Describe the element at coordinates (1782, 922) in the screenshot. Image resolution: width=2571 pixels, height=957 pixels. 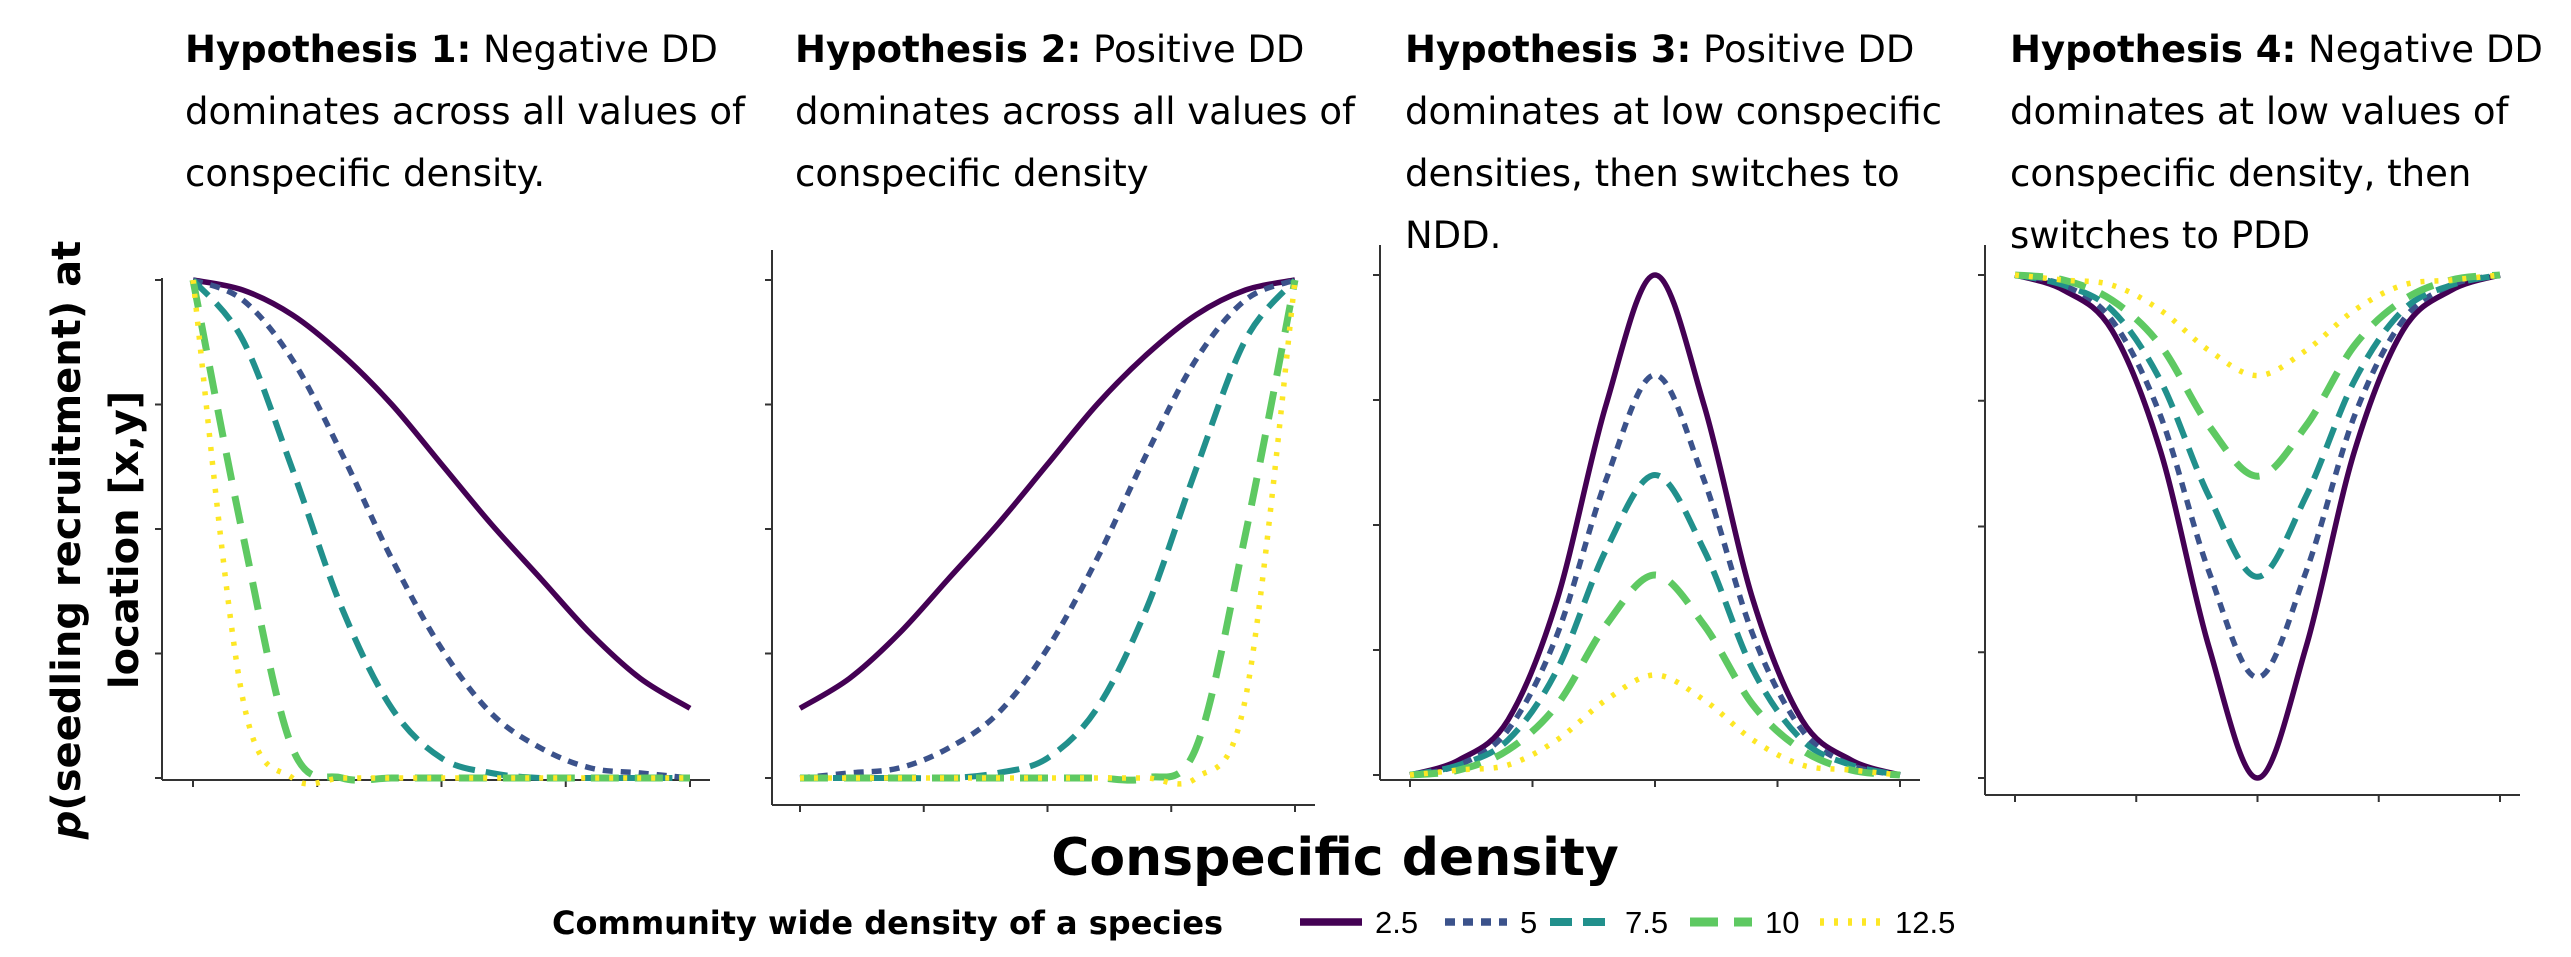
I see `legend-label: 10` at that location.